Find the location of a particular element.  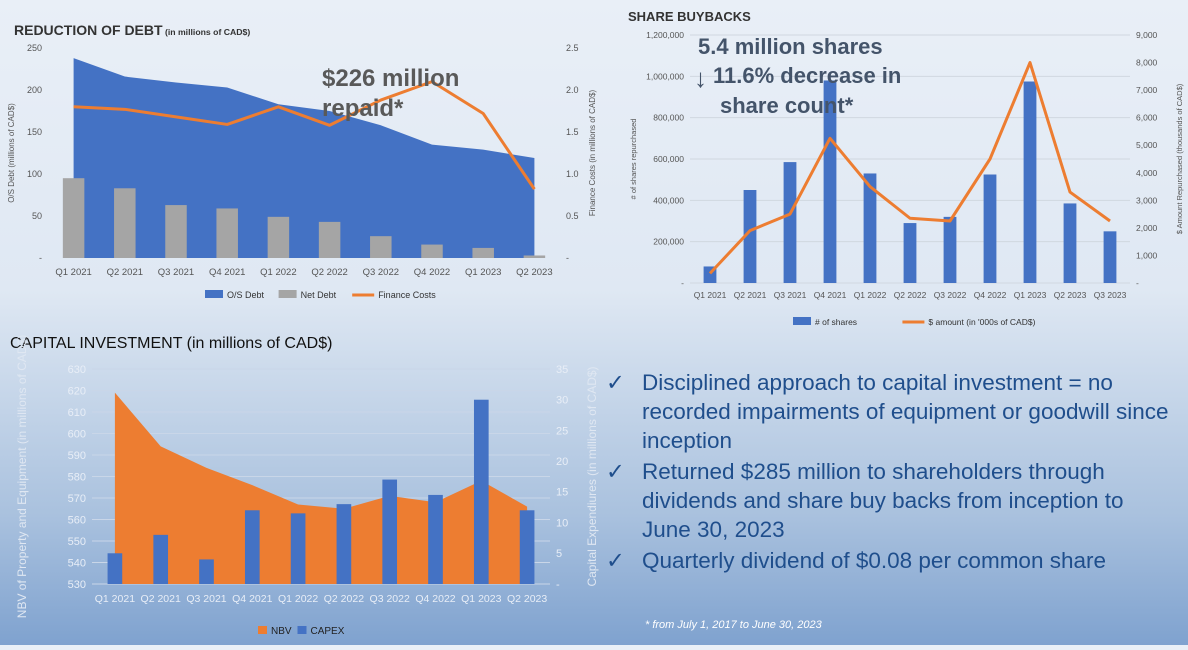

y-tick-label: 150 is located at coordinates (34, 132).